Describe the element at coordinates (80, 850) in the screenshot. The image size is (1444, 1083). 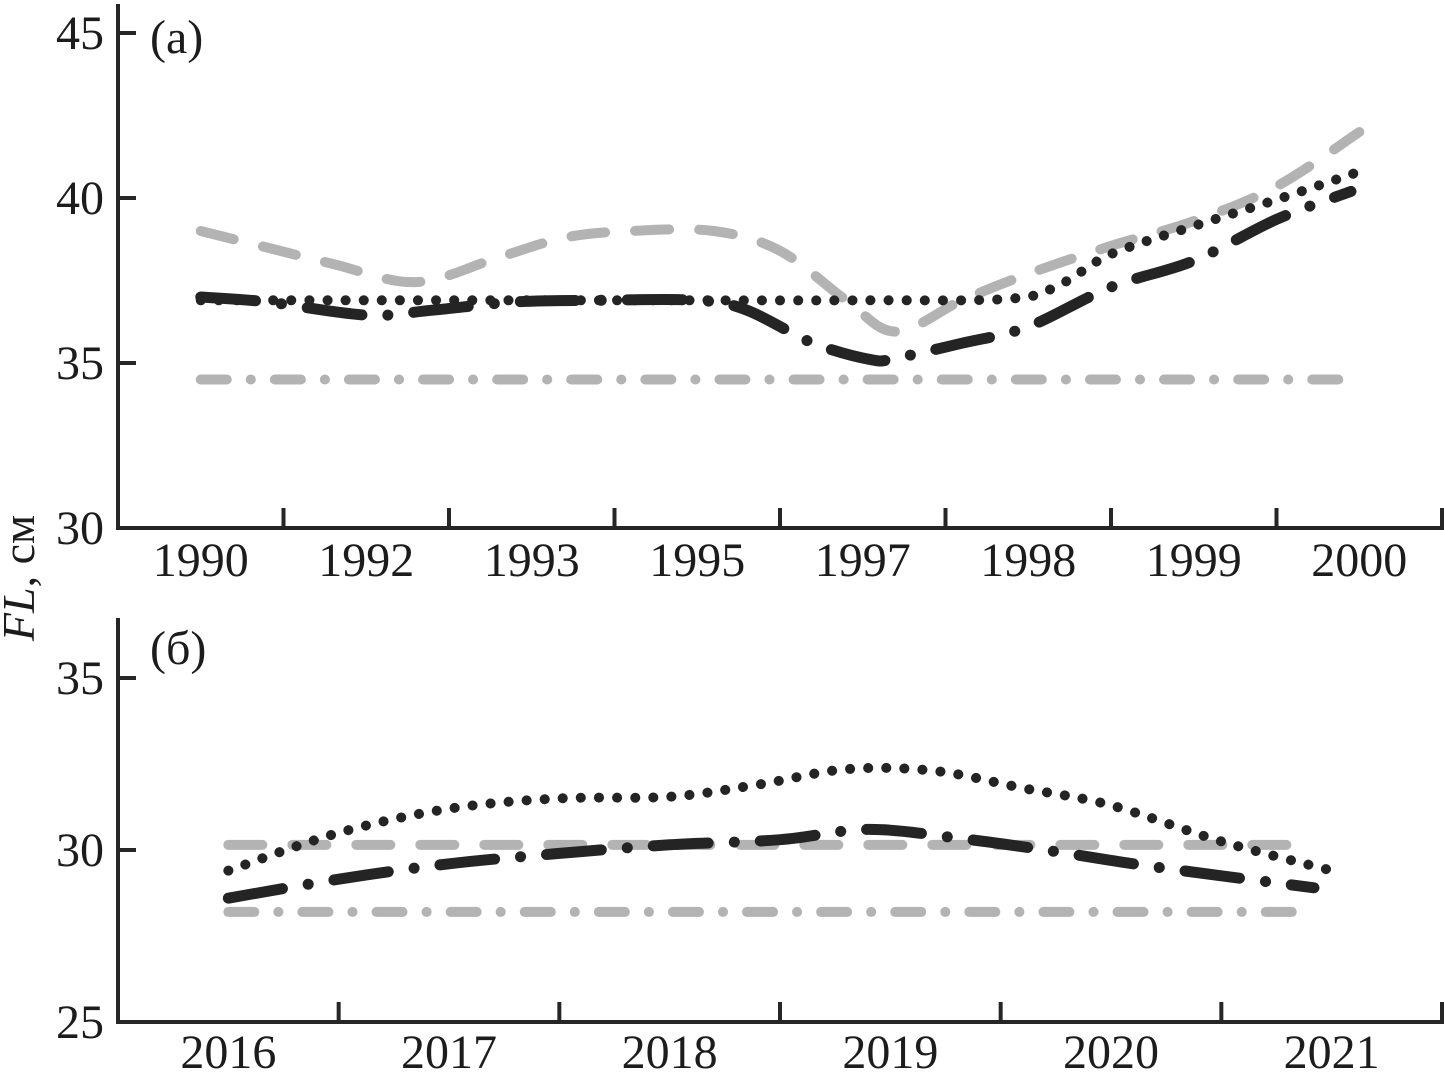
I see `y-tick-label-b: 30` at that location.